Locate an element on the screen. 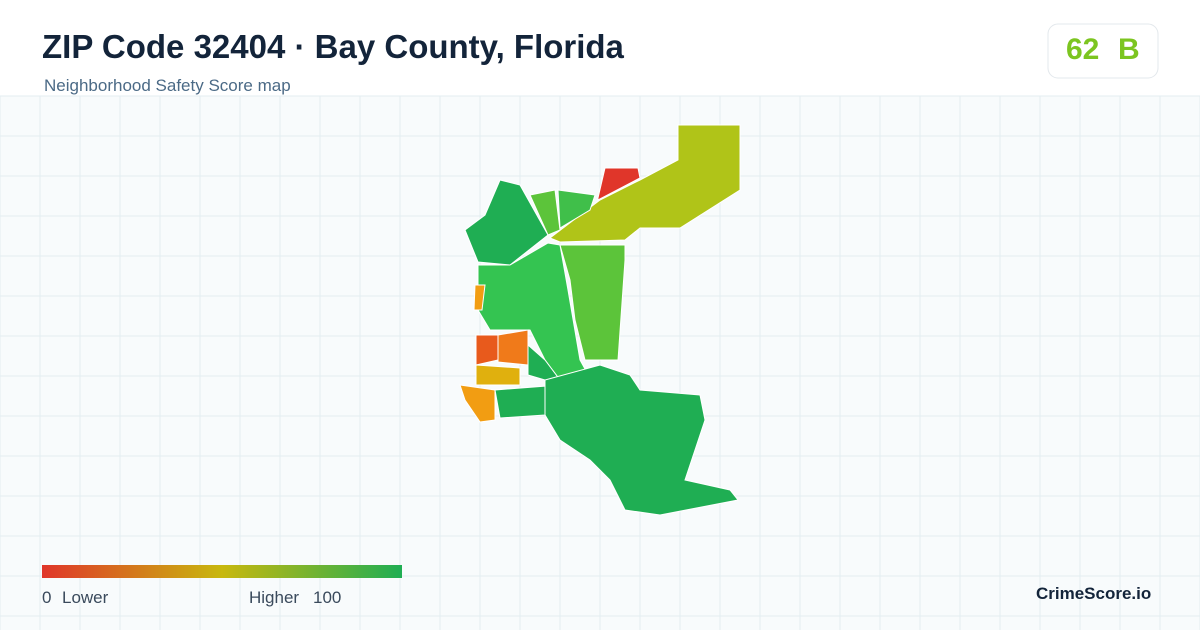  title: ZIP Code 32404 · Bay County, Florida is located at coordinates (333, 46).